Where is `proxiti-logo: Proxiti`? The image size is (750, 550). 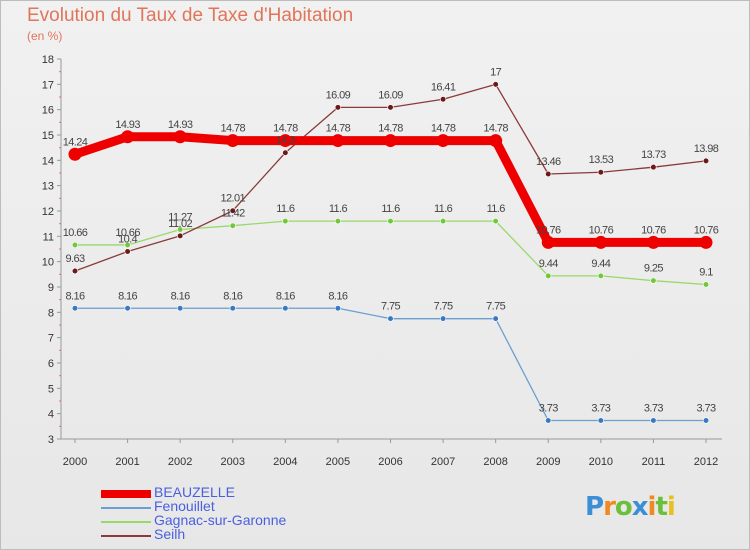 proxiti-logo: Proxiti is located at coordinates (630, 507).